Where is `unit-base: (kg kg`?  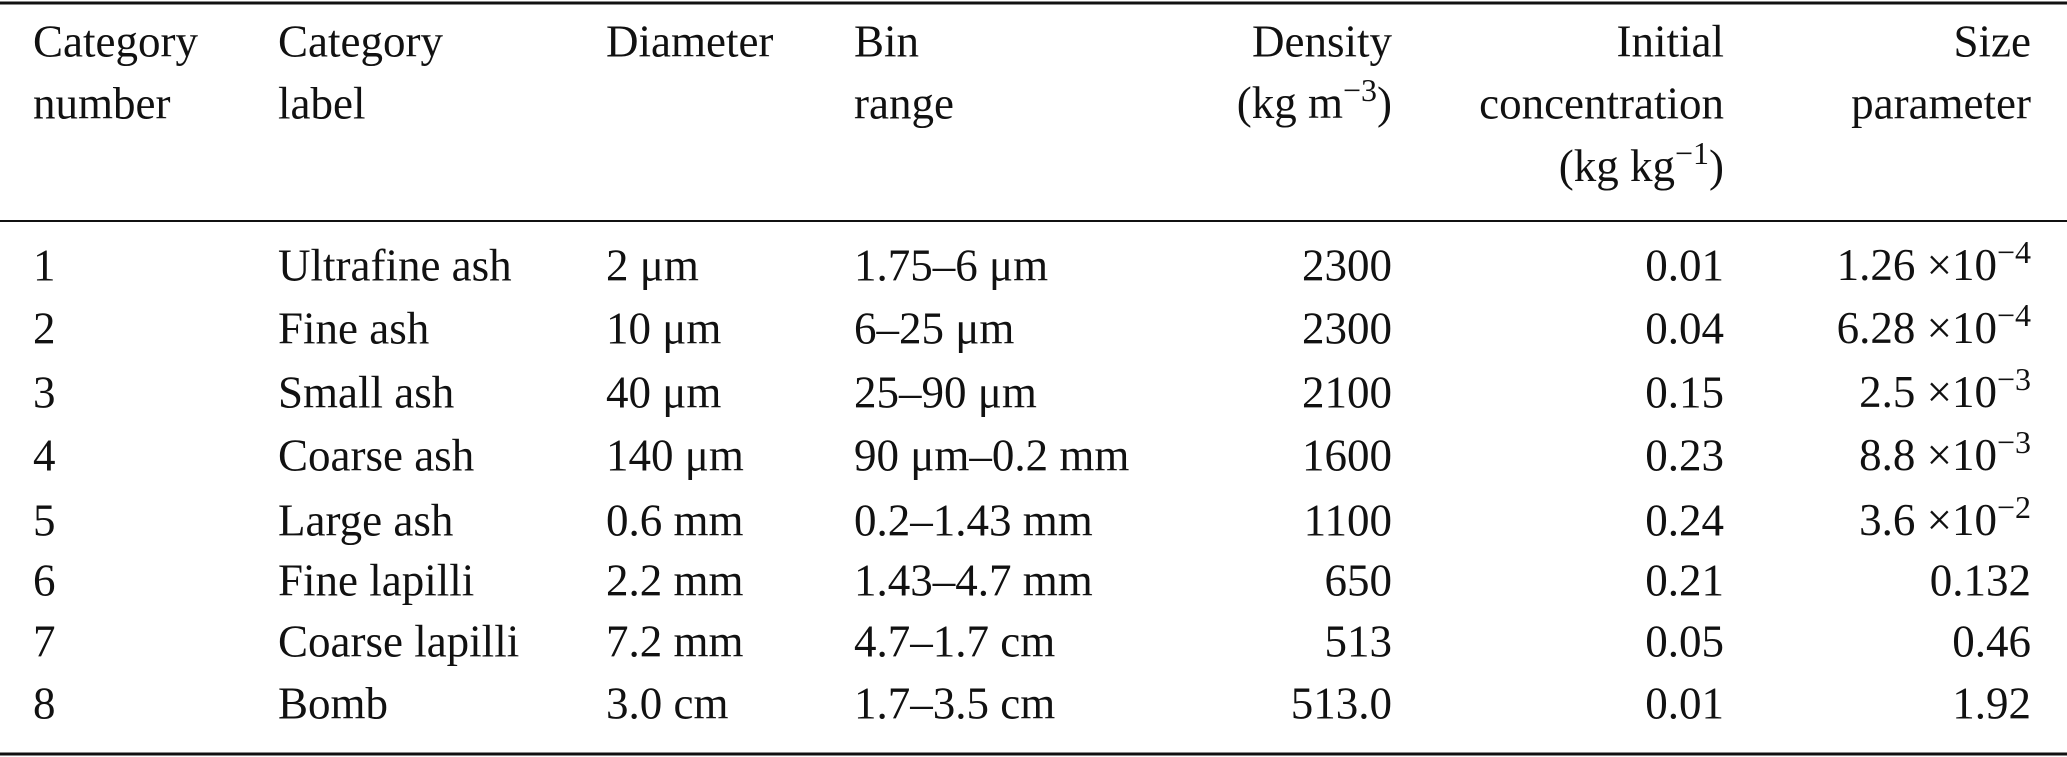 unit-base: (kg kg is located at coordinates (1617, 166).